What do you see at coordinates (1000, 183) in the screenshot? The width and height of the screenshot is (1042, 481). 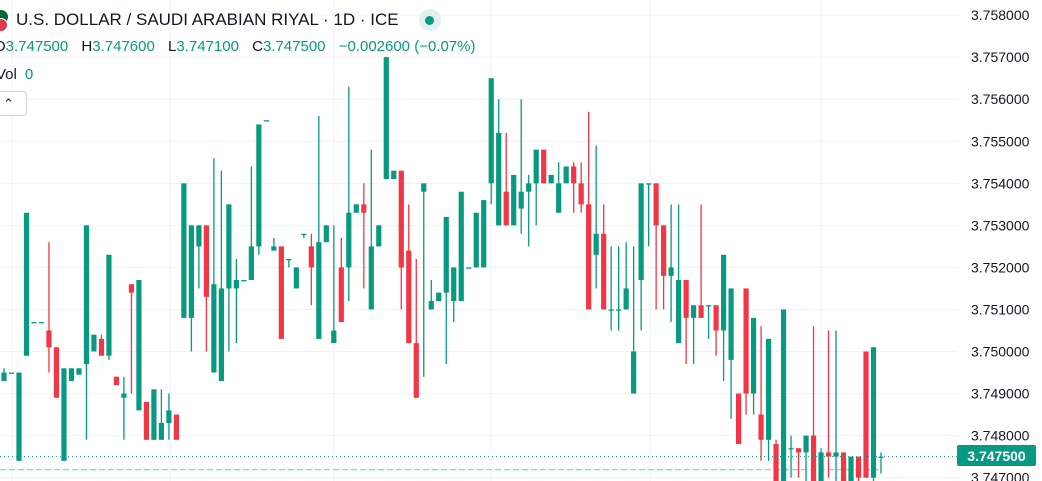 I see `price-tick-label: 3.754000` at bounding box center [1000, 183].